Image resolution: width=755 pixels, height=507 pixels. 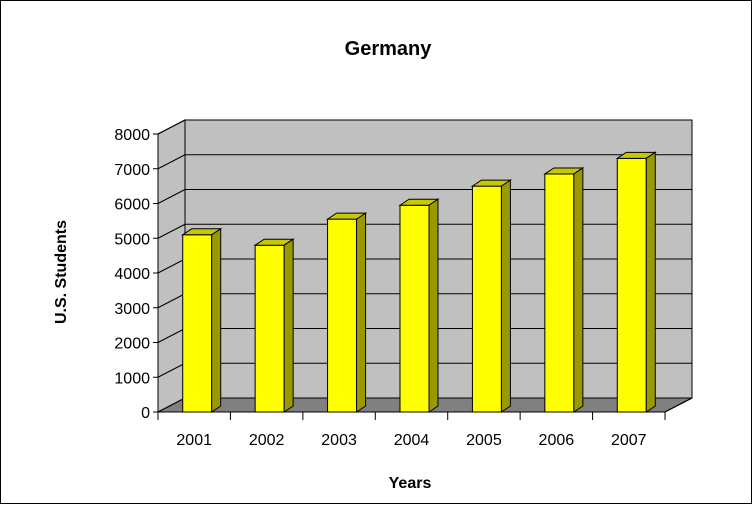 I want to click on y-tick-label: 6000, so click(x=132, y=205).